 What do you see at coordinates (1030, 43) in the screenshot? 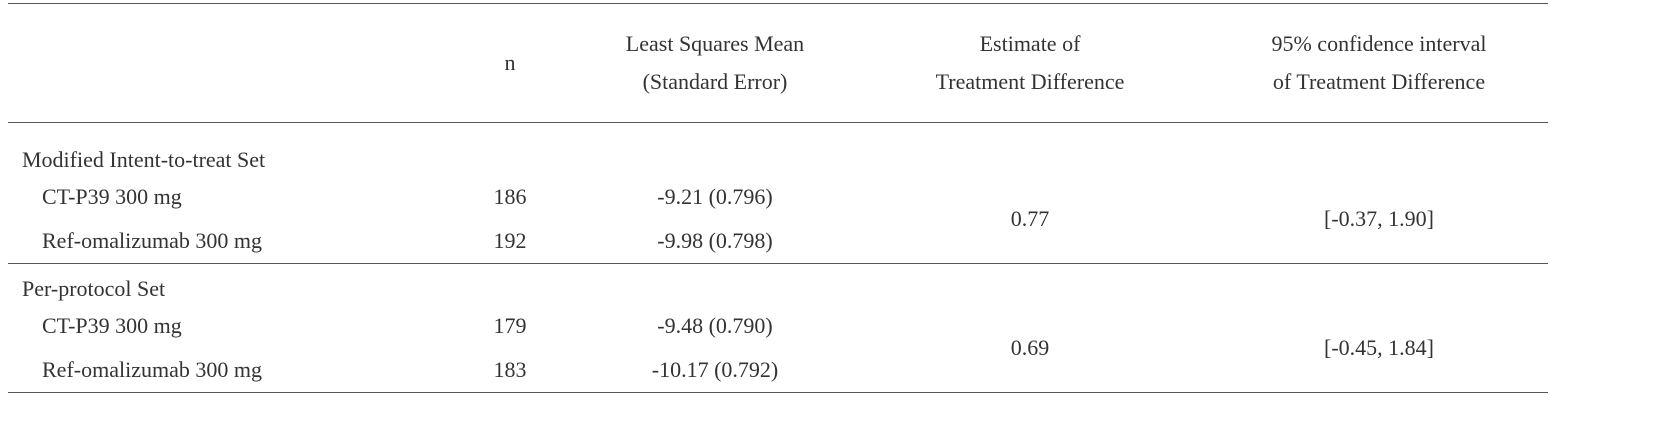
I see `header-text: Estimate of` at bounding box center [1030, 43].